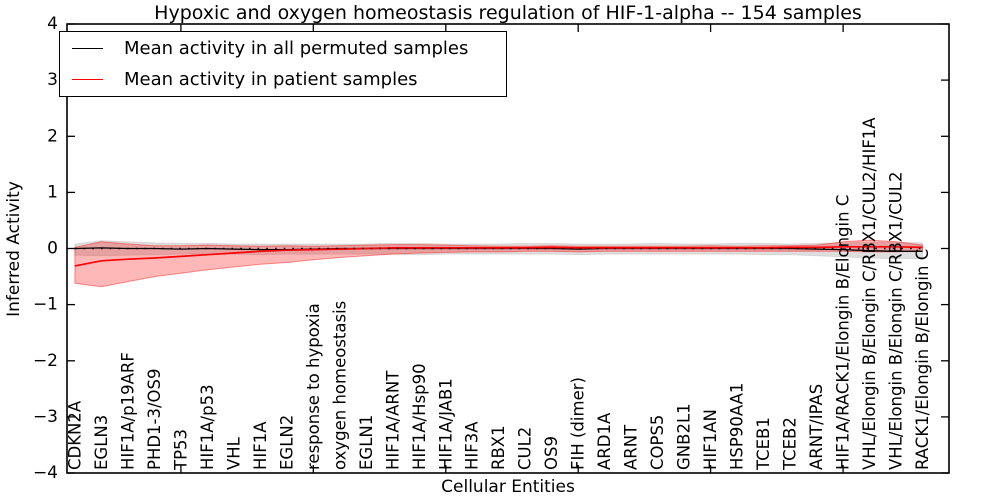 This screenshot has width=1000, height=500. Describe the element at coordinates (445, 424) in the screenshot. I see `x-category-label: HIF1A/JAB1` at that location.